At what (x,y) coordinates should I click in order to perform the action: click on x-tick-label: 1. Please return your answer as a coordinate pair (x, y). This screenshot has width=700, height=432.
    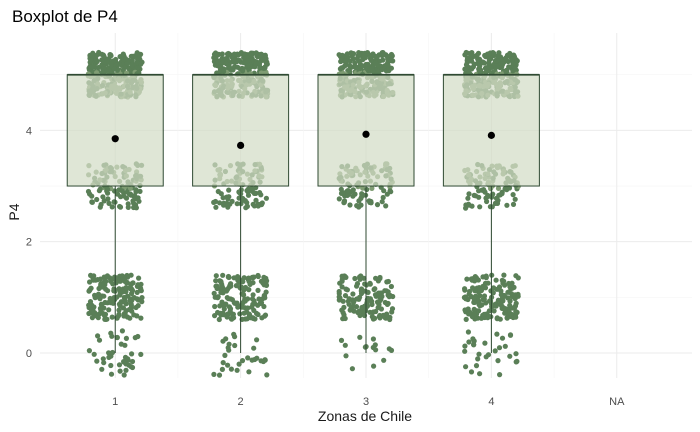
    Looking at the image, I should click on (115, 402).